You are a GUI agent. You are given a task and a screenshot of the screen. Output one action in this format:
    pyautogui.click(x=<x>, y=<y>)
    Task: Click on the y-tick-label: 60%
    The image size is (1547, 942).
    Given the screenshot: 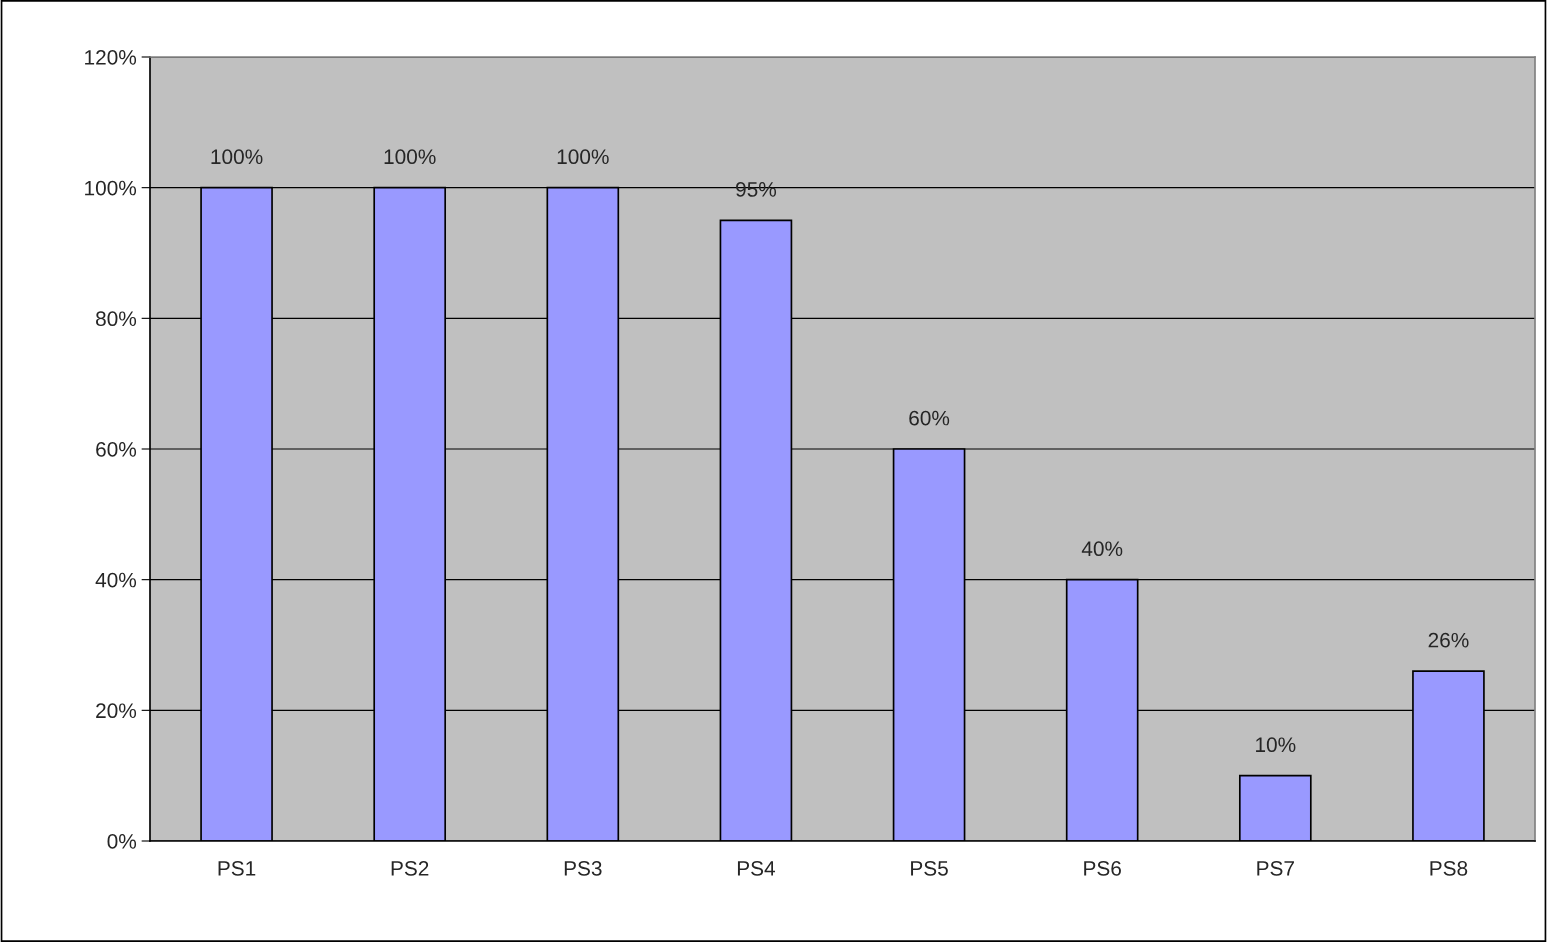 What is the action you would take?
    pyautogui.click(x=116, y=449)
    